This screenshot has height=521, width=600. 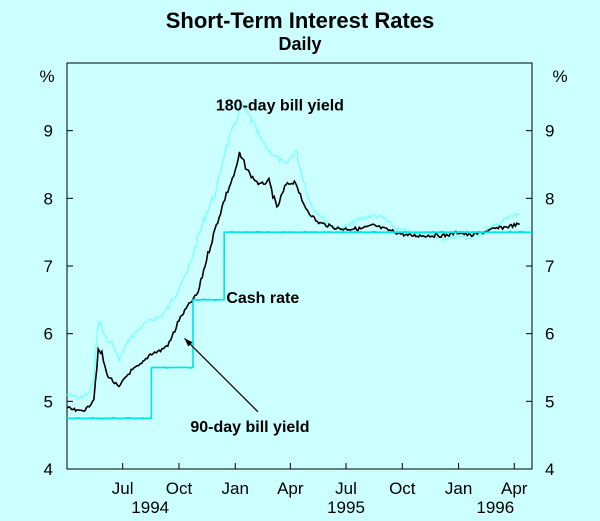 What do you see at coordinates (188, 342) in the screenshot?
I see `annotation-arrowhead` at bounding box center [188, 342].